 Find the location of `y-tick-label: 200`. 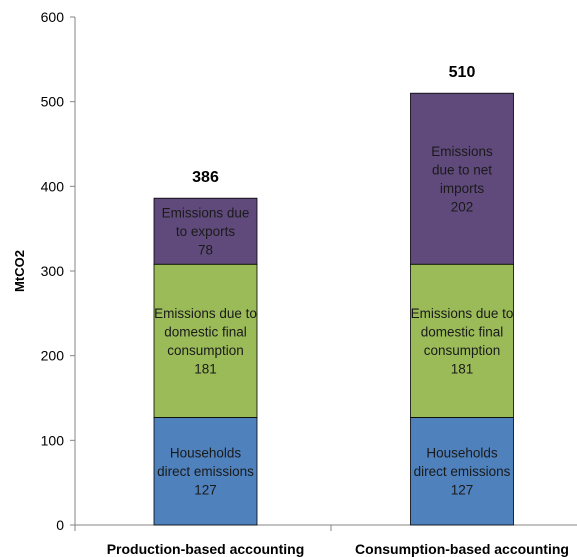

y-tick-label: 200 is located at coordinates (53, 356).